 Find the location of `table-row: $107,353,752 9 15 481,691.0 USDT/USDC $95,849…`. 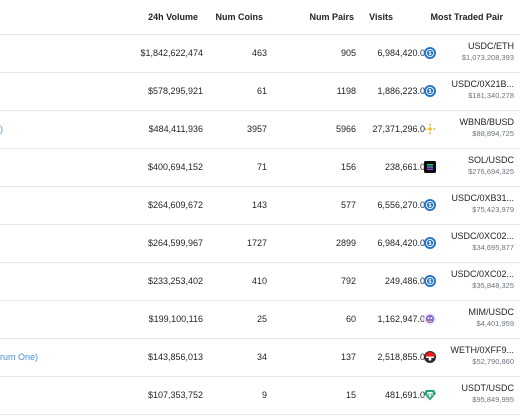

table-row: $107,353,752 9 15 481,691.0 USDT/USDC $95,849… is located at coordinates (260, 396).